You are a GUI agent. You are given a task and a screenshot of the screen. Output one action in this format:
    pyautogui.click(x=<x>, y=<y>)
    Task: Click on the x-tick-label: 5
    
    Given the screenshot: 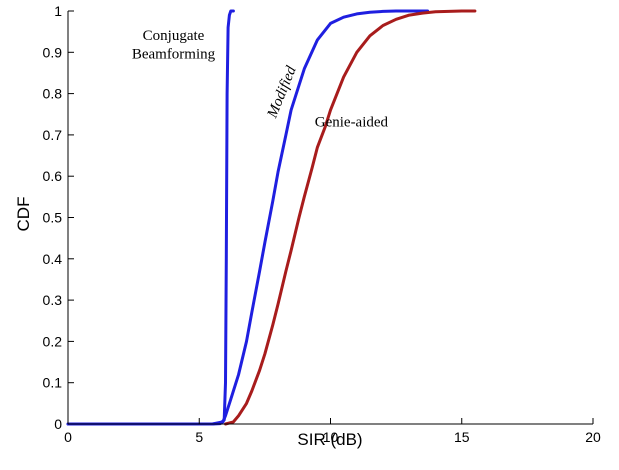 What is the action you would take?
    pyautogui.click(x=199, y=437)
    